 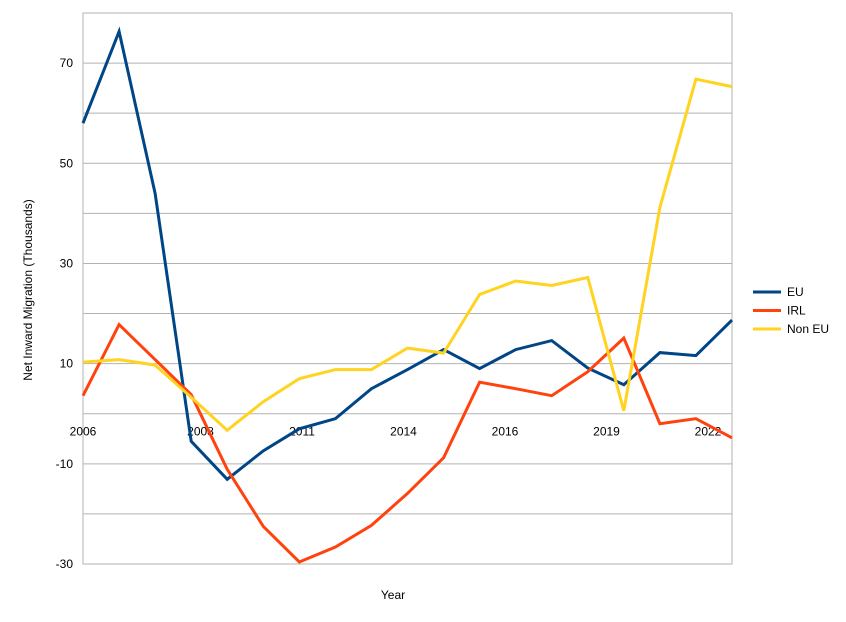 What do you see at coordinates (796, 311) in the screenshot?
I see `legend-label: IRL` at bounding box center [796, 311].